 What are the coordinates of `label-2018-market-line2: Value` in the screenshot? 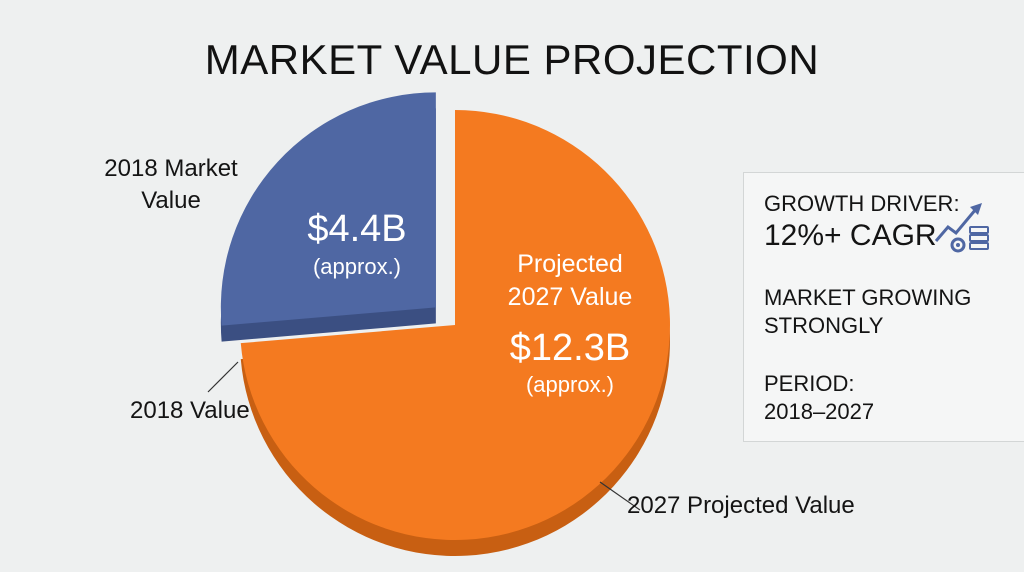 It's located at (171, 200).